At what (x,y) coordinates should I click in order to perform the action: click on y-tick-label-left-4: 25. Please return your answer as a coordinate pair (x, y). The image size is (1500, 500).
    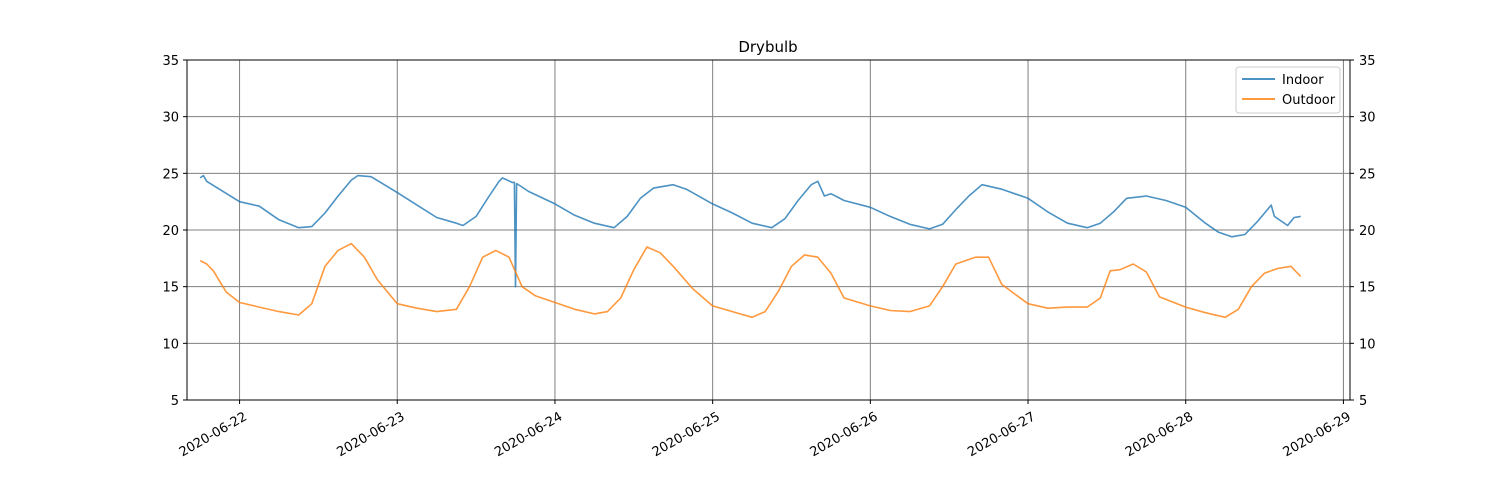
    Looking at the image, I should click on (170, 174).